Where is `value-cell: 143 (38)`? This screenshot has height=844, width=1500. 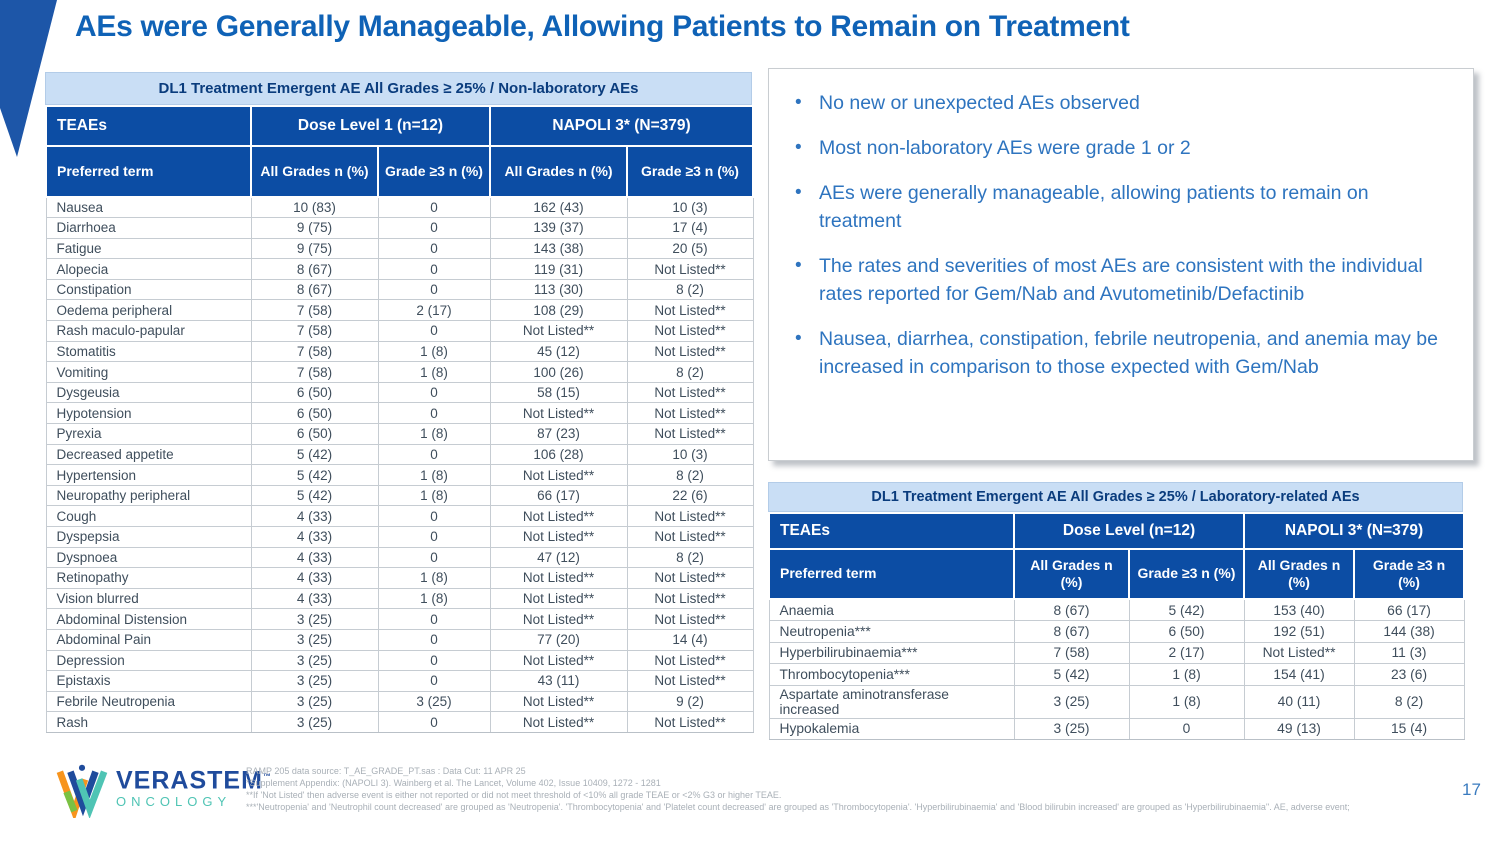 value-cell: 143 (38) is located at coordinates (558, 249).